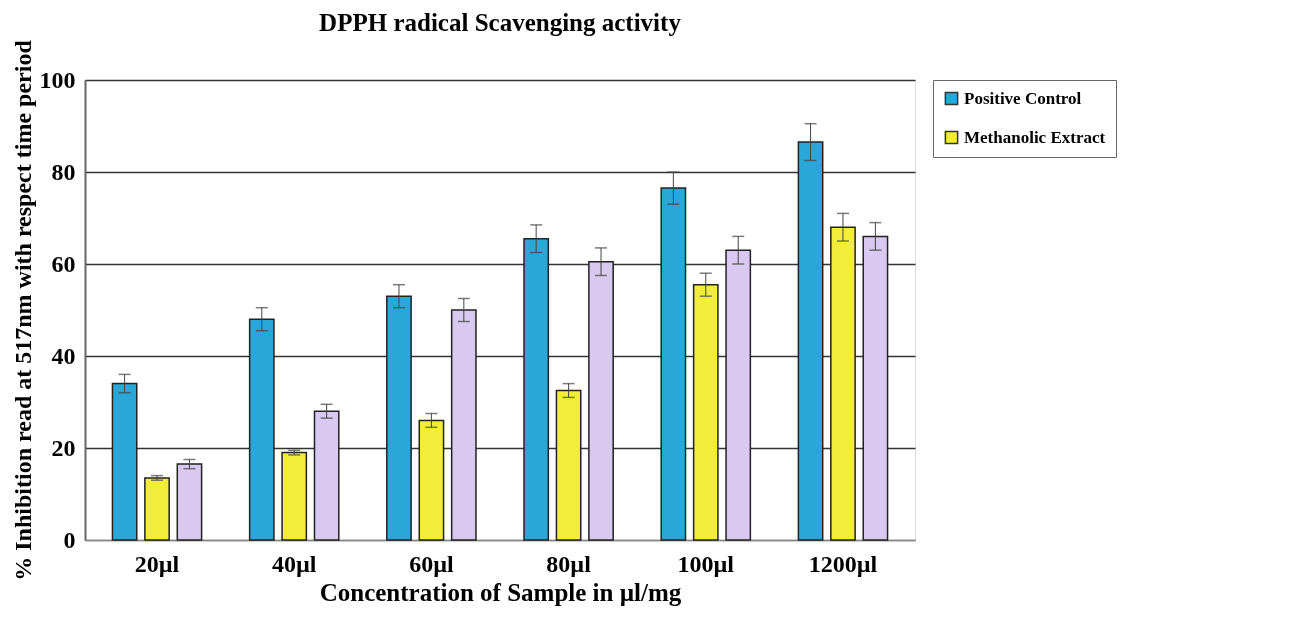 The width and height of the screenshot is (1296, 639). Describe the element at coordinates (1023, 98) in the screenshot. I see `legend-label: Positive Control` at that location.